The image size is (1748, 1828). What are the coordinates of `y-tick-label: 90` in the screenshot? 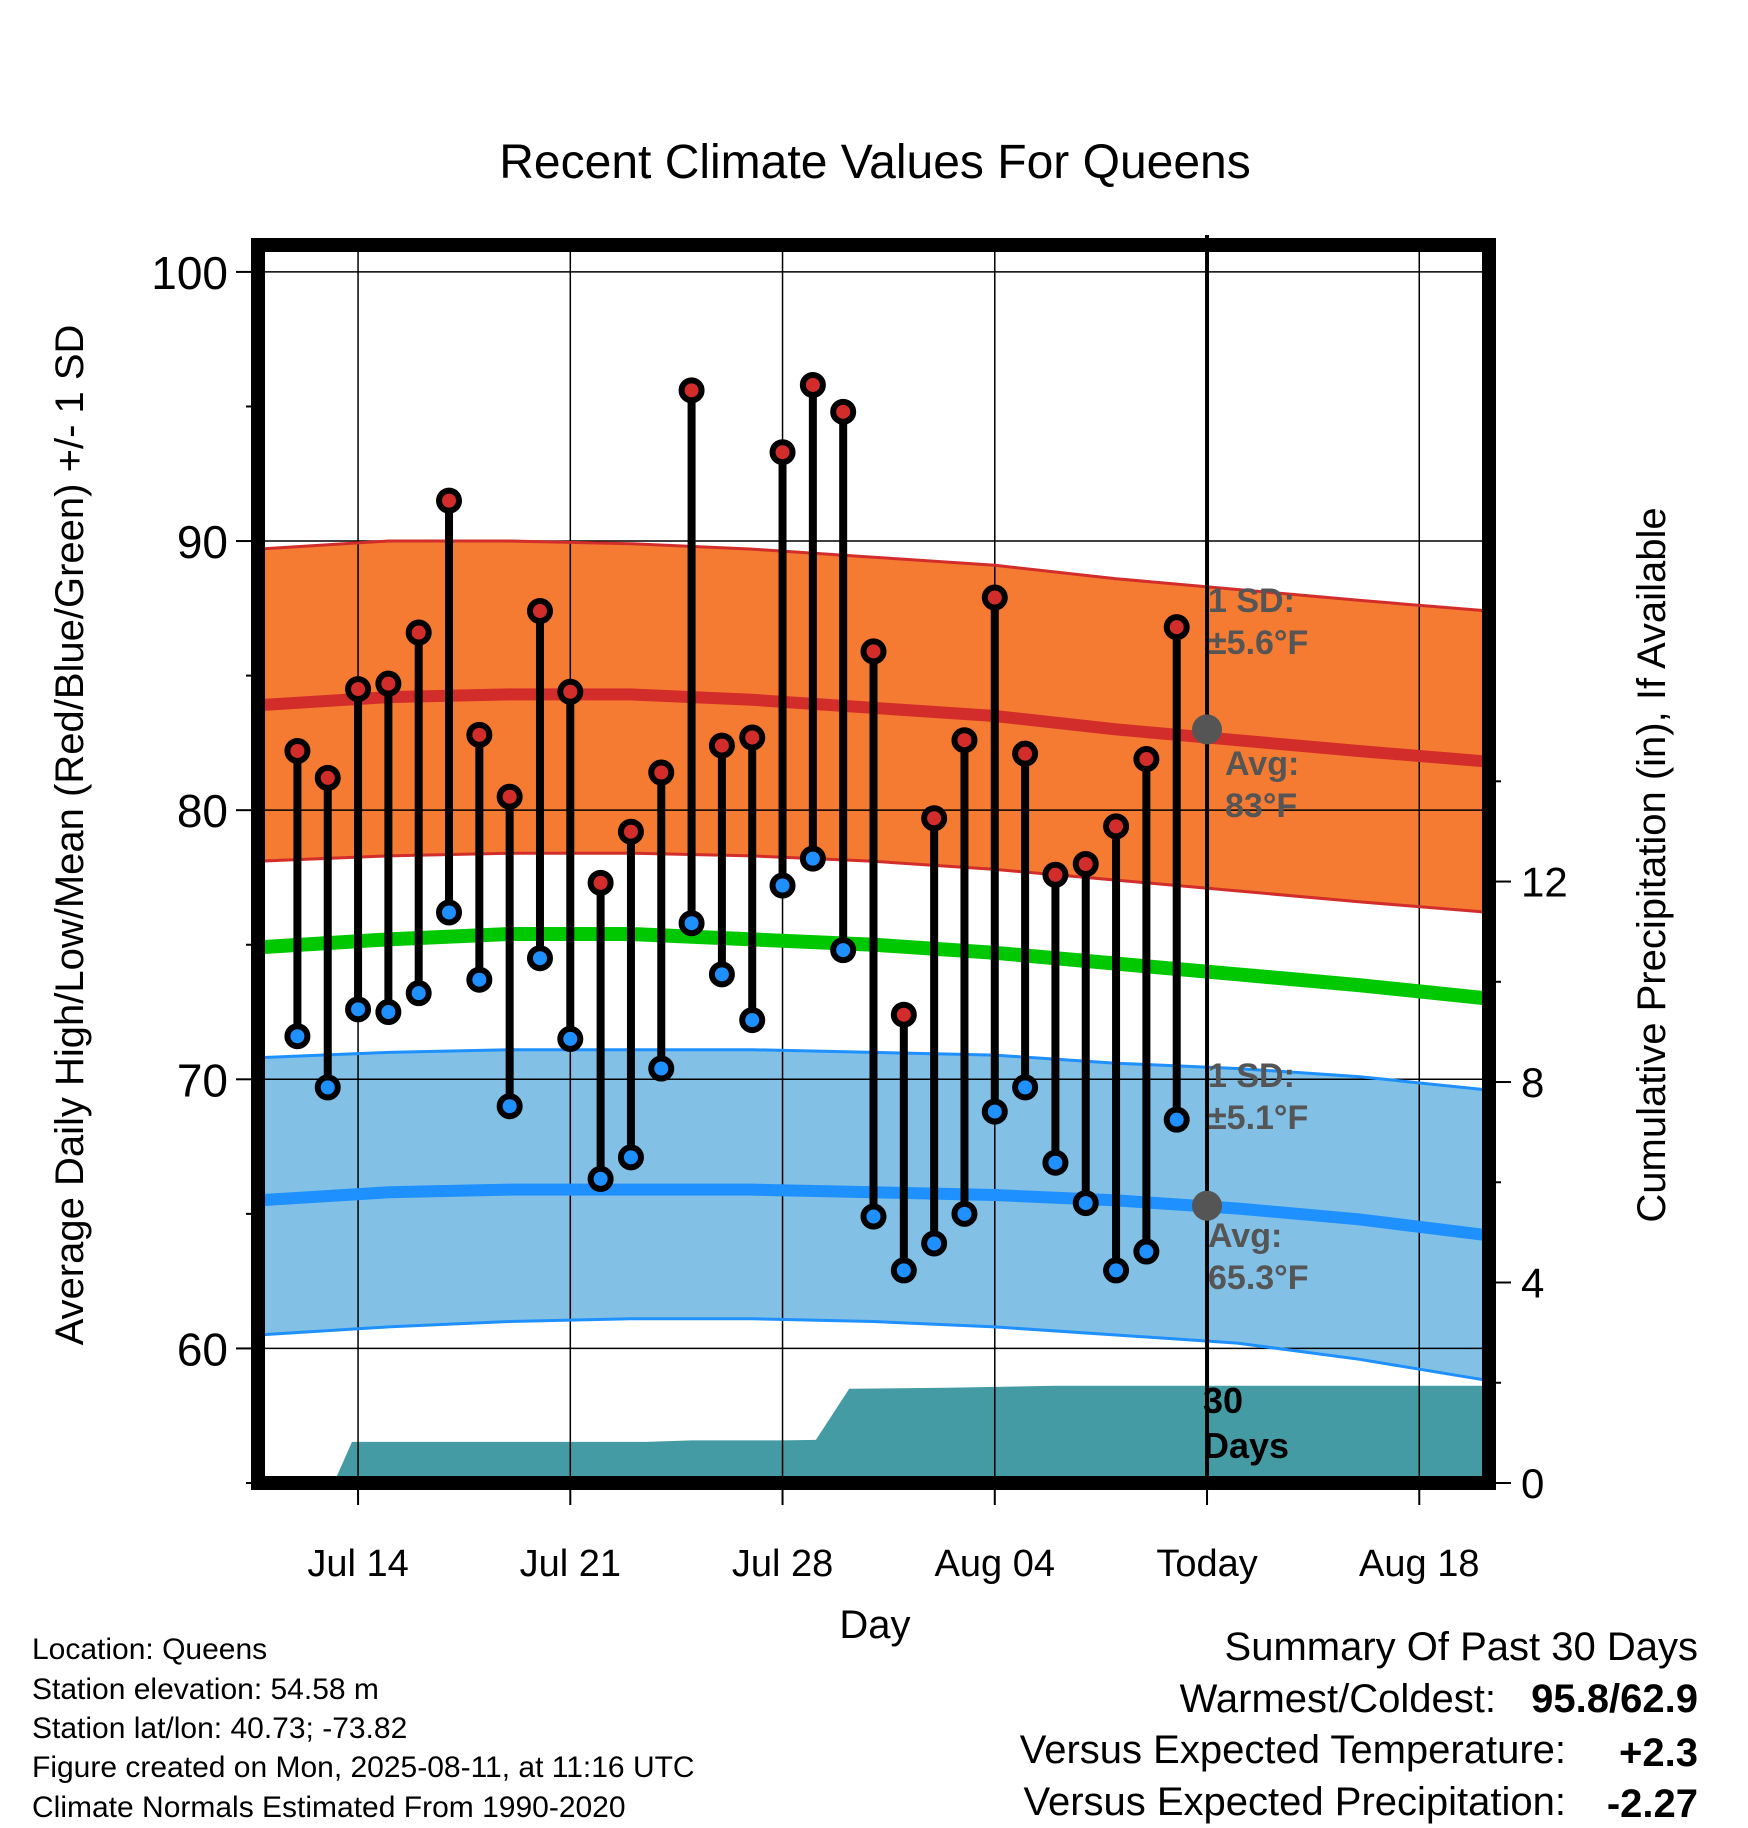 It's located at (202, 542).